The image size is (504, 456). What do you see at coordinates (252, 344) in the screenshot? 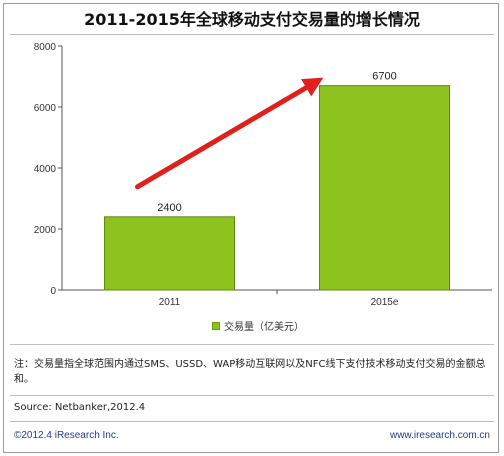
I see `legend-divider` at bounding box center [252, 344].